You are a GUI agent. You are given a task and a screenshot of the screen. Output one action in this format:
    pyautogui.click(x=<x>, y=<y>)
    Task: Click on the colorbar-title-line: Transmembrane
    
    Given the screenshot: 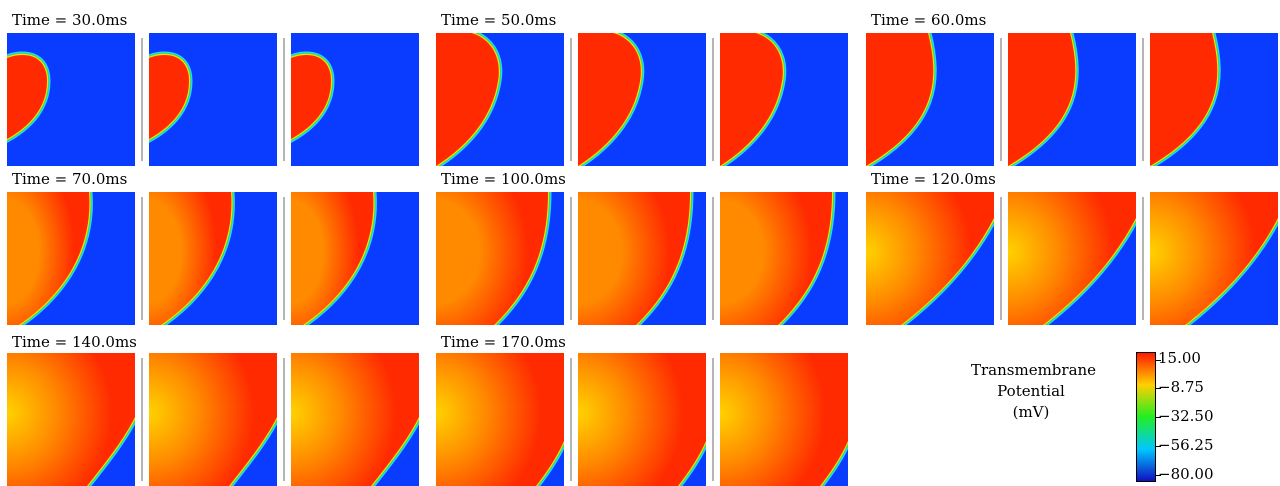 What is the action you would take?
    pyautogui.click(x=1034, y=370)
    